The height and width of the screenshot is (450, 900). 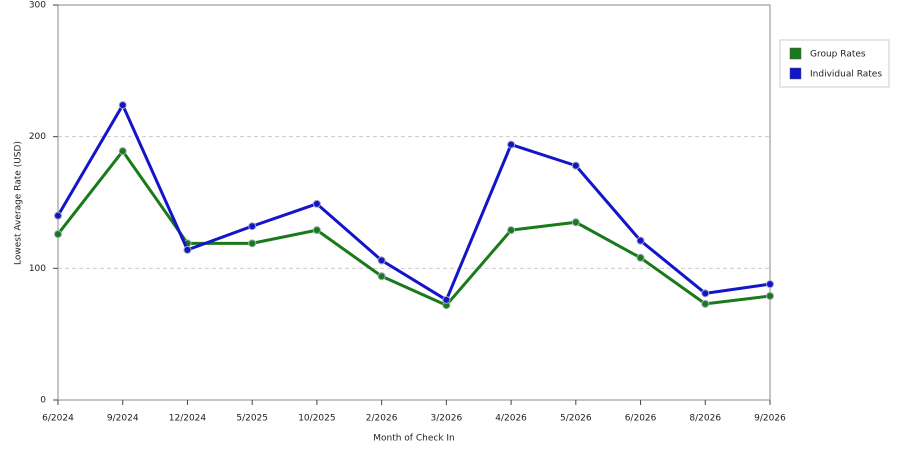 I want to click on legend-label: Individual Rates, so click(x=846, y=75).